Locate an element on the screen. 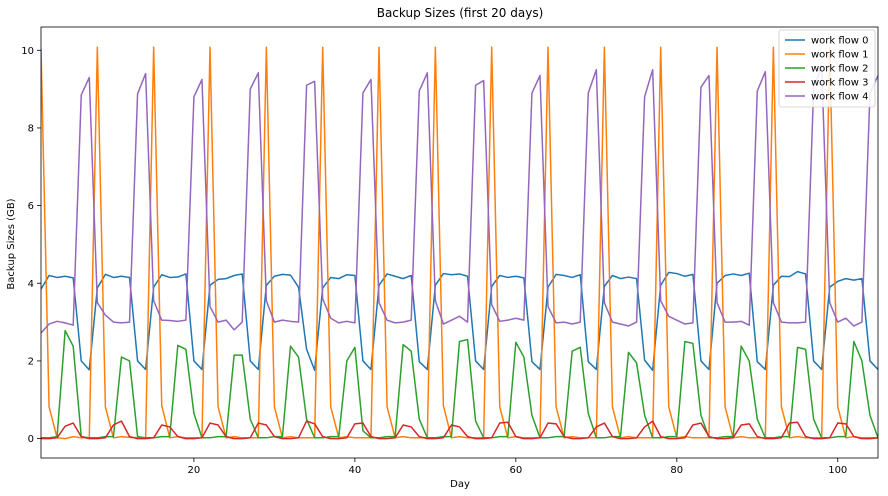 The width and height of the screenshot is (888, 496). legend-label-work-flow-2: work flow 2 is located at coordinates (840, 69).